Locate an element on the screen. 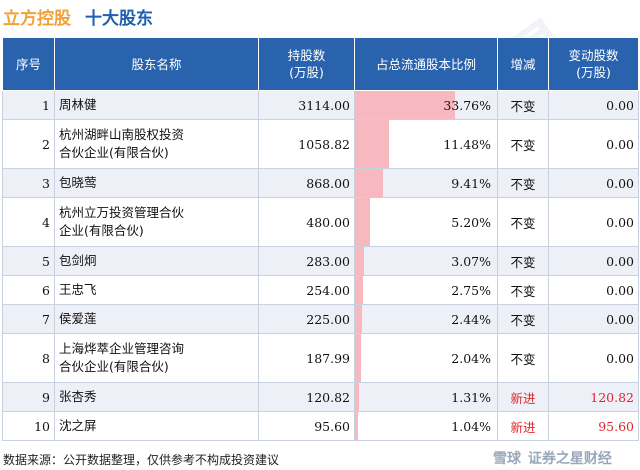 Image resolution: width=640 pixels, height=470 pixels. chart-title: 十大股东 is located at coordinates (119, 19).